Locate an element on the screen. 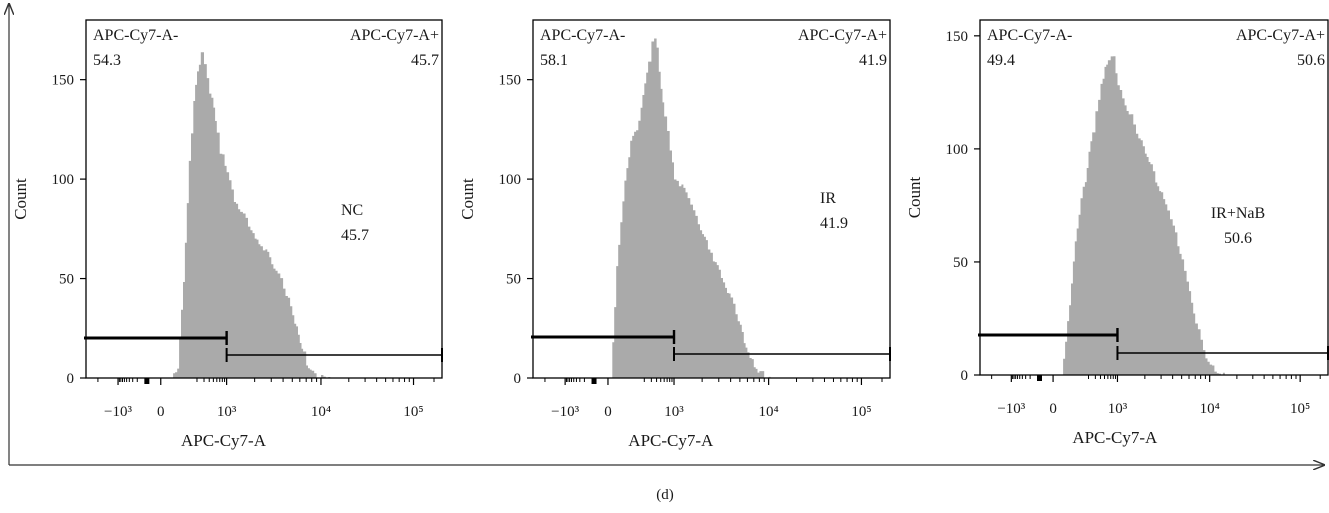  sample-value: 50.6 is located at coordinates (1238, 238).